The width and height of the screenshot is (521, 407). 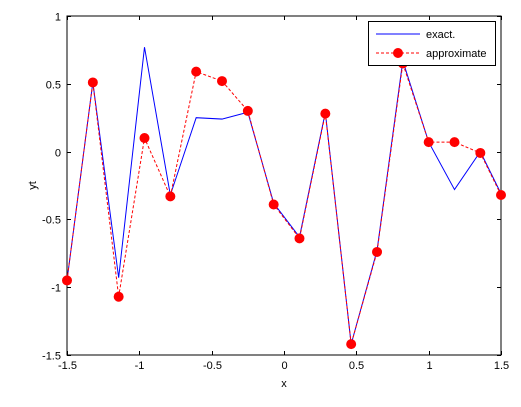 I want to click on legend-label: exact., so click(x=440, y=35).